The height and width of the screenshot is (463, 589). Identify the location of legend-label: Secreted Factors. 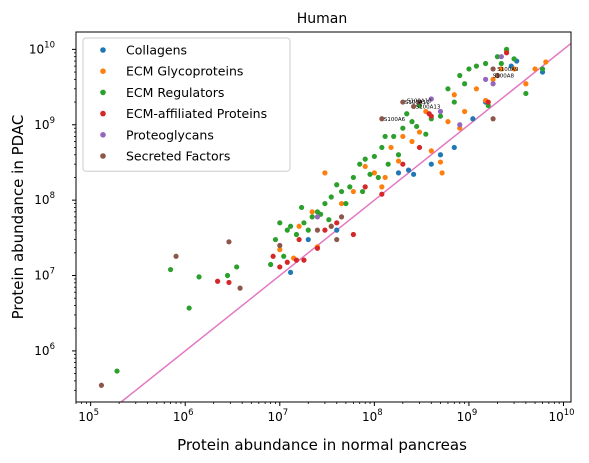
(178, 156).